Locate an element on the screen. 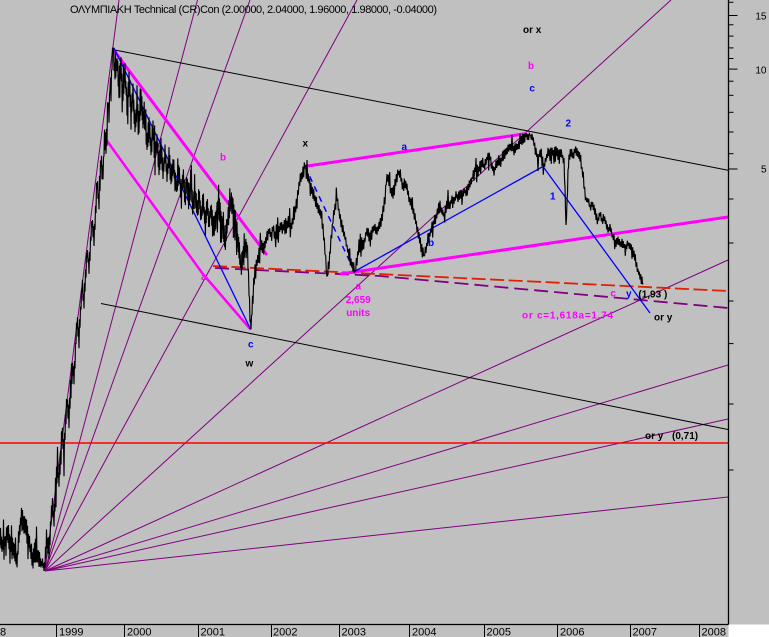  svg-text: (0,71) is located at coordinates (685, 436).